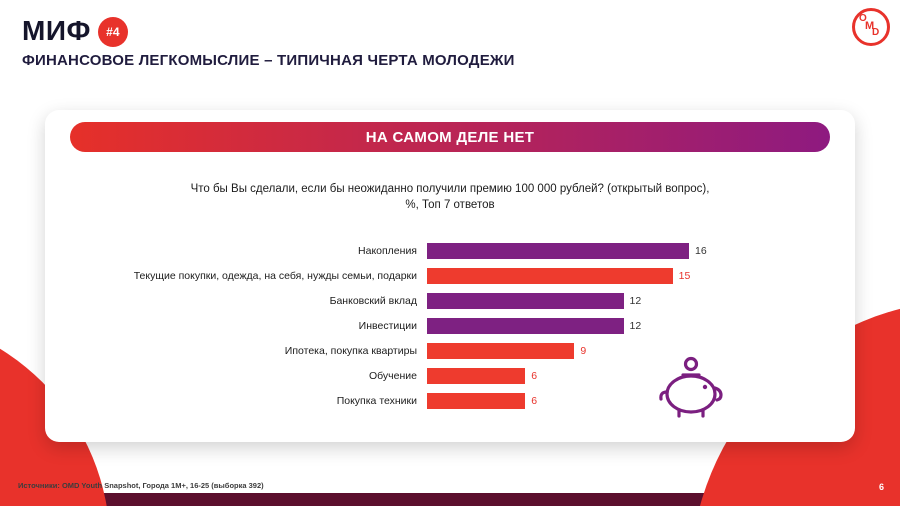 The image size is (900, 506). I want to click on omd-logo-letter-d: D, so click(876, 32).